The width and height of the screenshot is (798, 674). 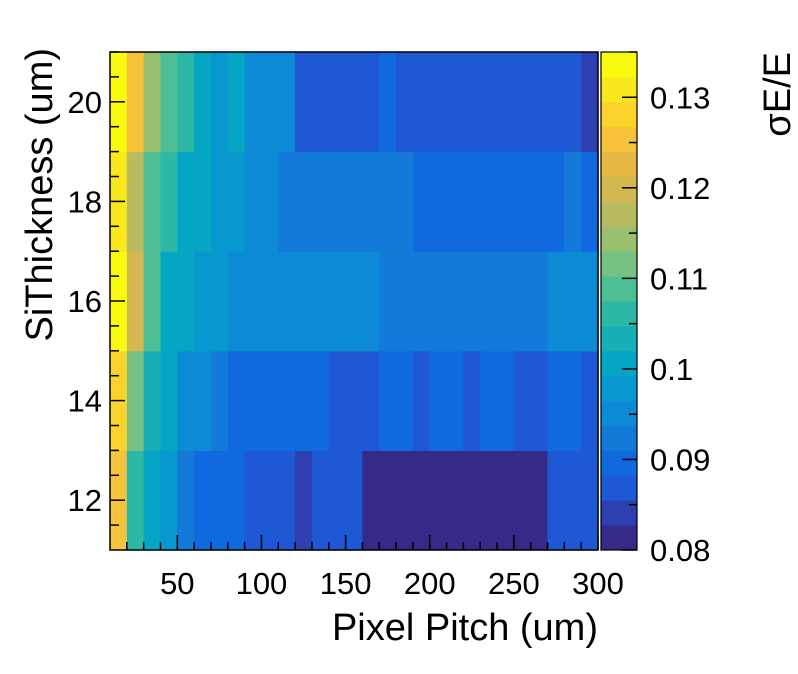 I want to click on y-axis: 12 14 16 18 20, so click(x=96, y=288).